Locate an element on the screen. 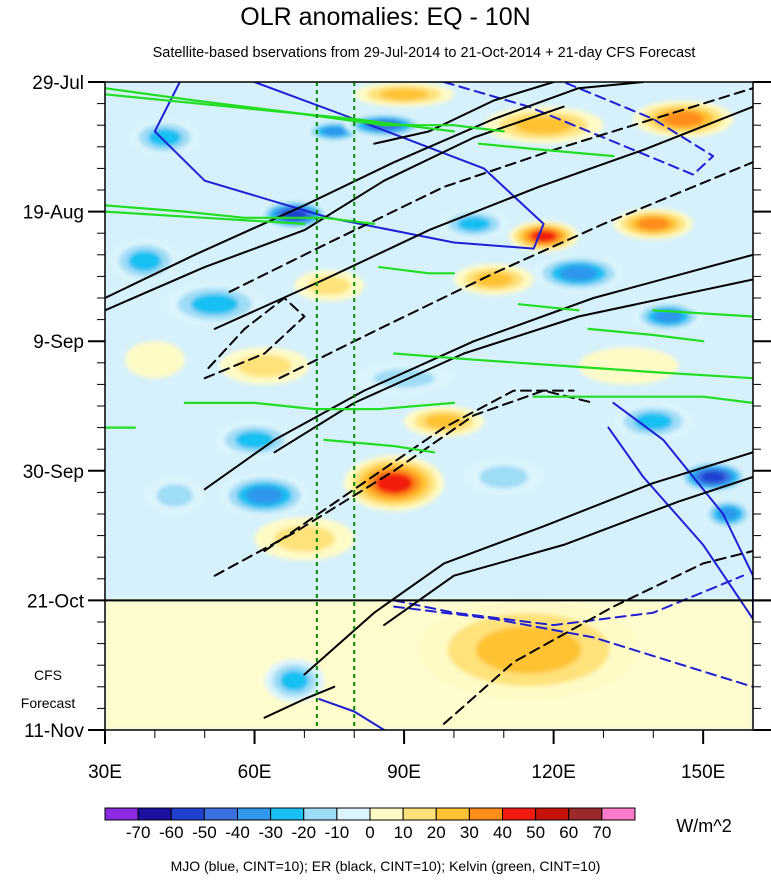  x-tick-label: 150E is located at coordinates (703, 772).